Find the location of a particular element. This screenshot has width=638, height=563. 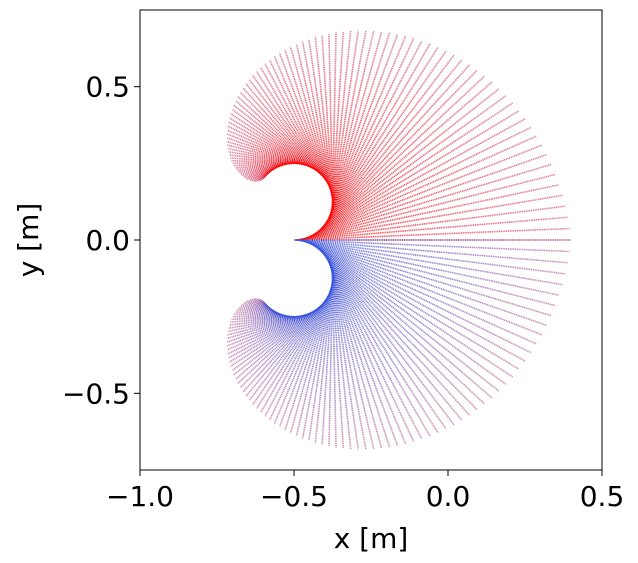

x-tick-label: 0.5 is located at coordinates (602, 496).